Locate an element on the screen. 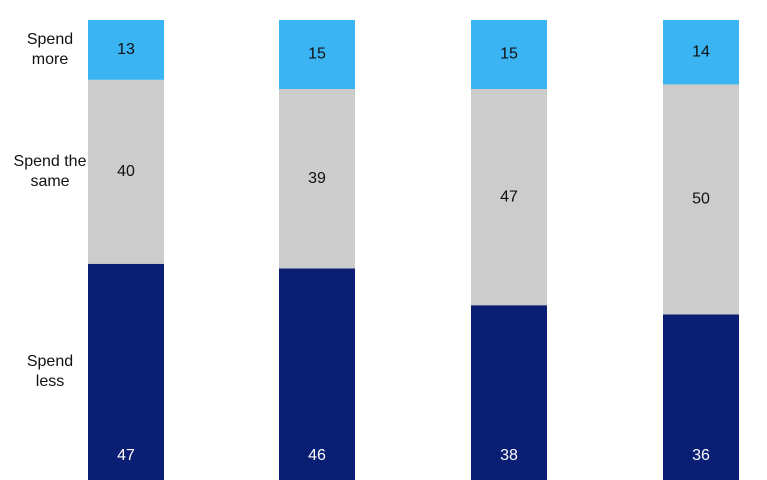  value-label: 40 is located at coordinates (126, 171).